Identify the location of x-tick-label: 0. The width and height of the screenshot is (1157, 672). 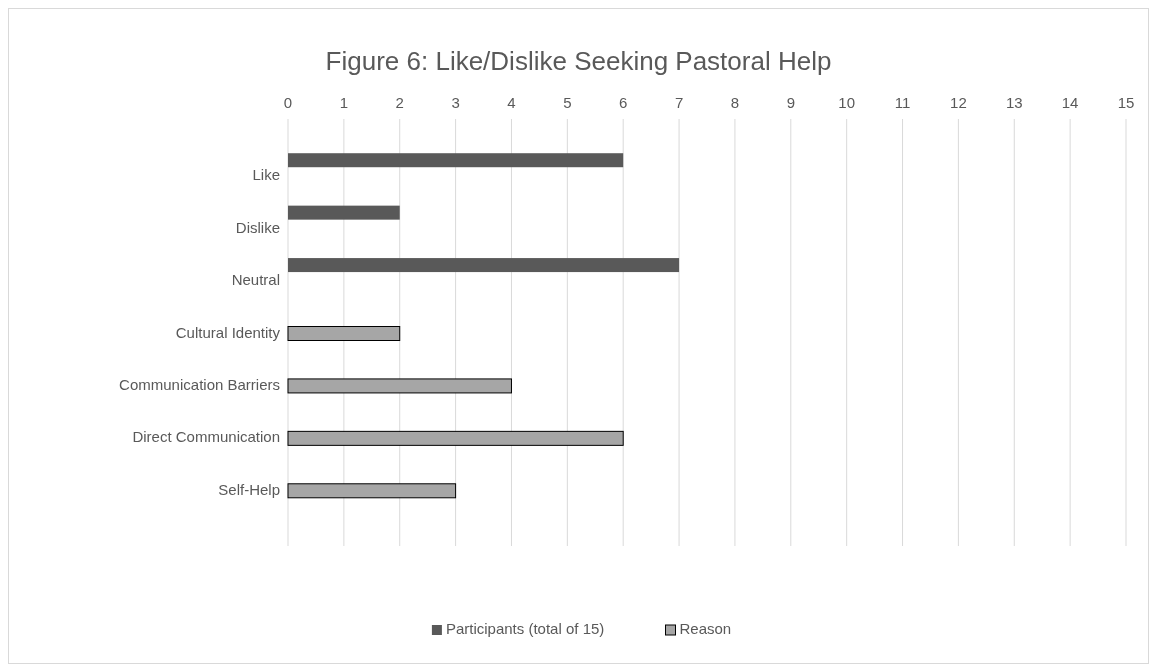
(288, 102).